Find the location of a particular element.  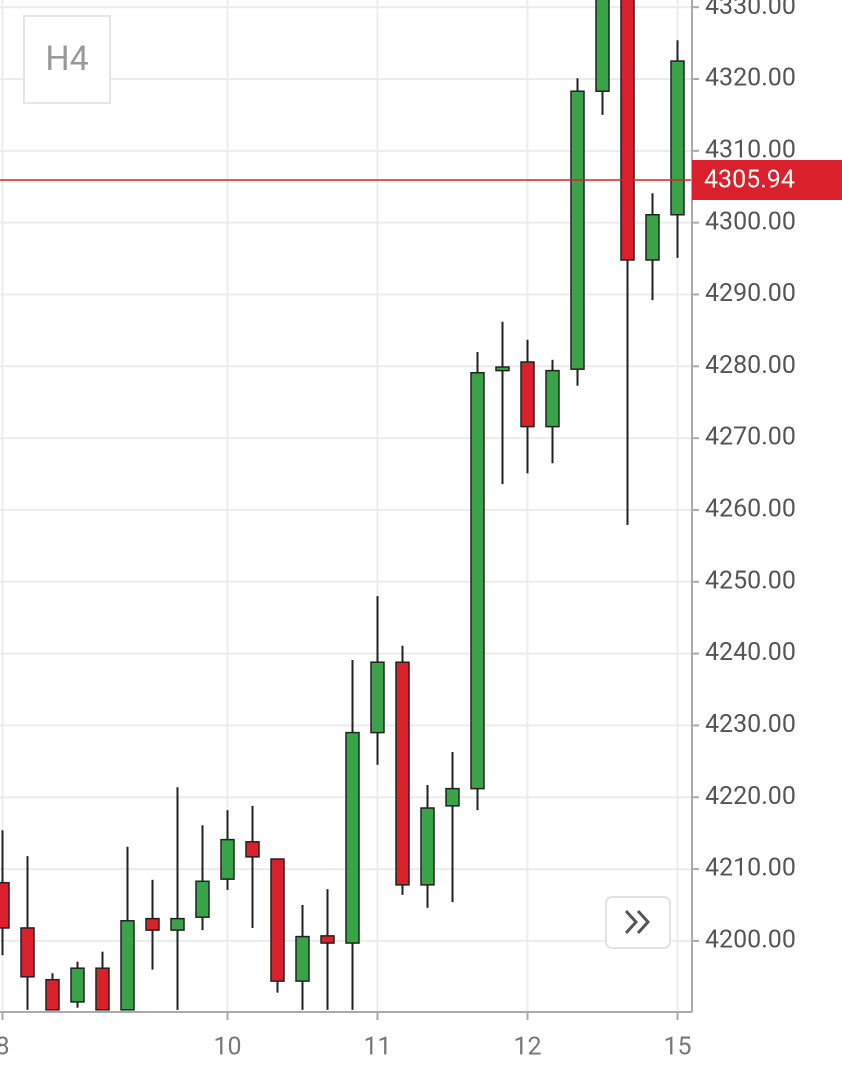

y-tick-label: 4230.00 is located at coordinates (750, 724).